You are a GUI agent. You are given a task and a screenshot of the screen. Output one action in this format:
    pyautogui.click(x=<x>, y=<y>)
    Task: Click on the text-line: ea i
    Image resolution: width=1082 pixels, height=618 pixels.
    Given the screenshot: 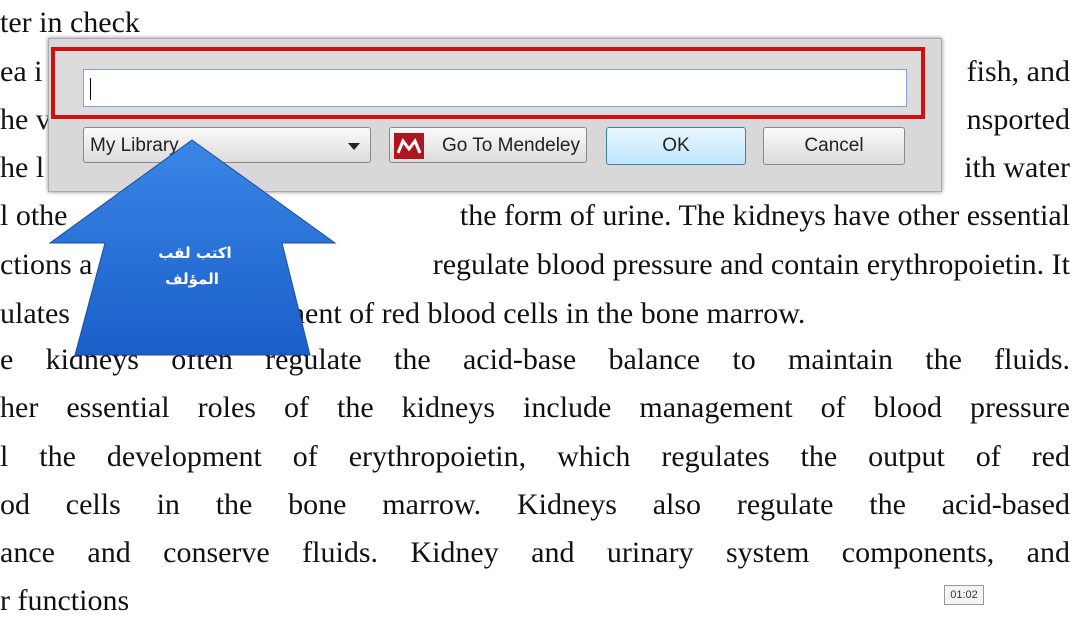 What is the action you would take?
    pyautogui.click(x=21, y=71)
    